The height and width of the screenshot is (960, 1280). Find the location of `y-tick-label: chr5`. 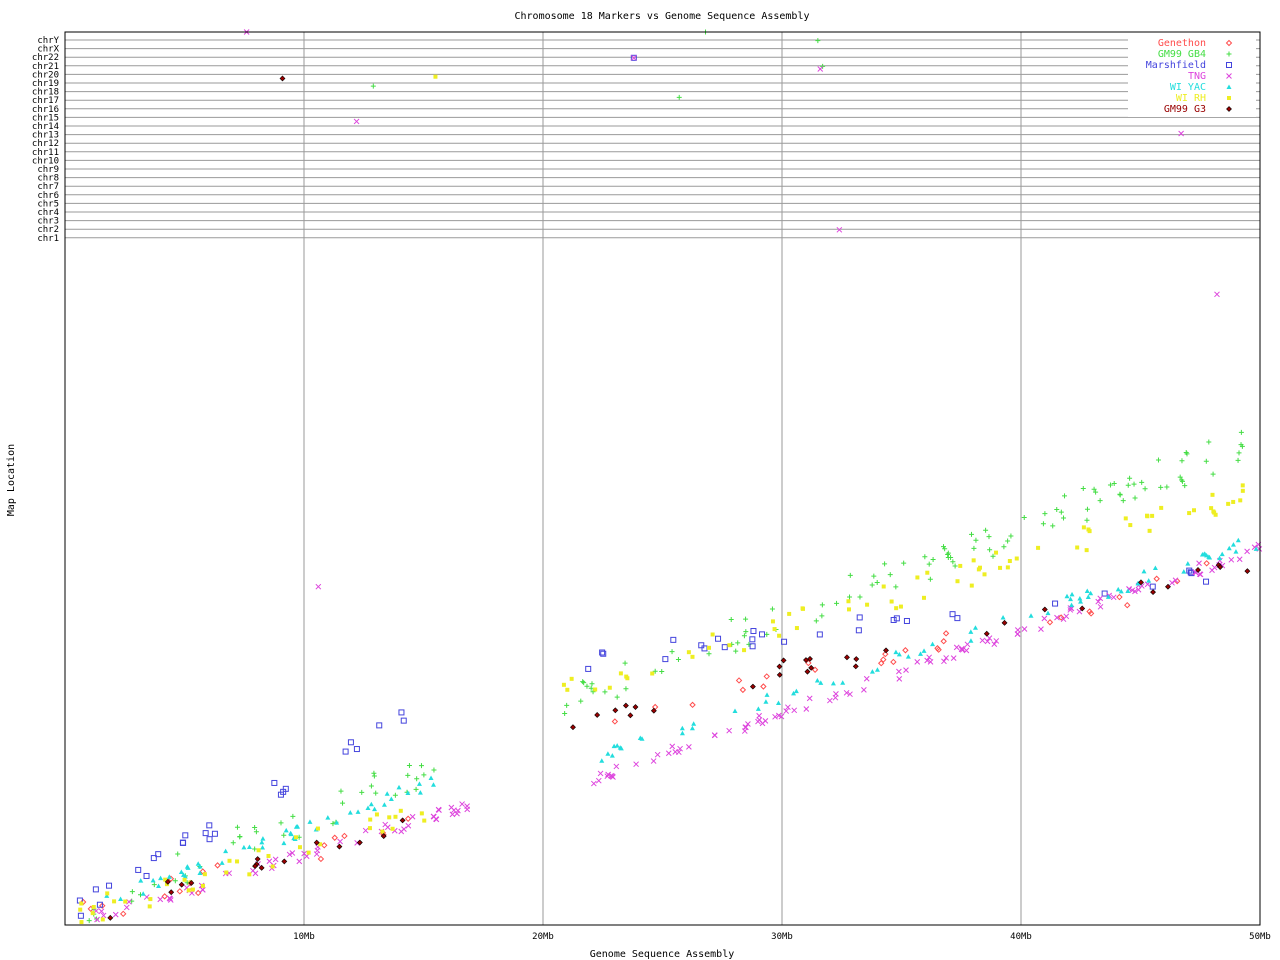

y-tick-label: chr5 is located at coordinates (48, 204).